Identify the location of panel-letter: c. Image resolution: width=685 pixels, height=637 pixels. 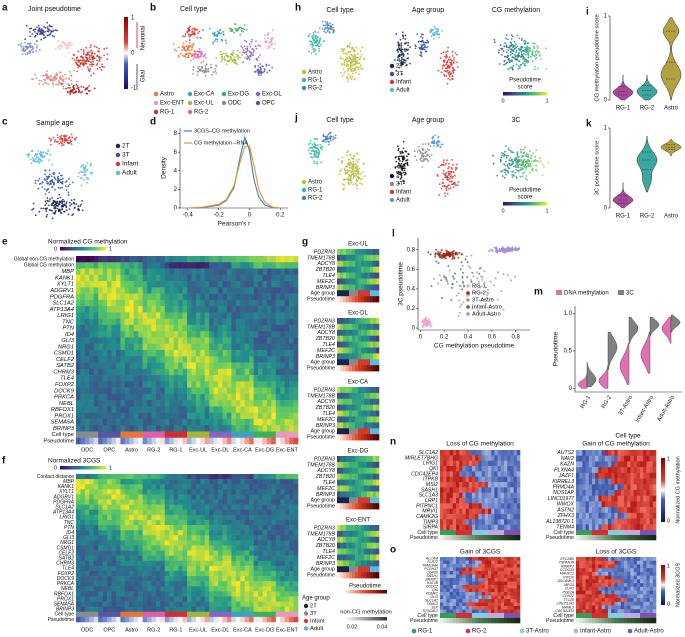
(5, 122).